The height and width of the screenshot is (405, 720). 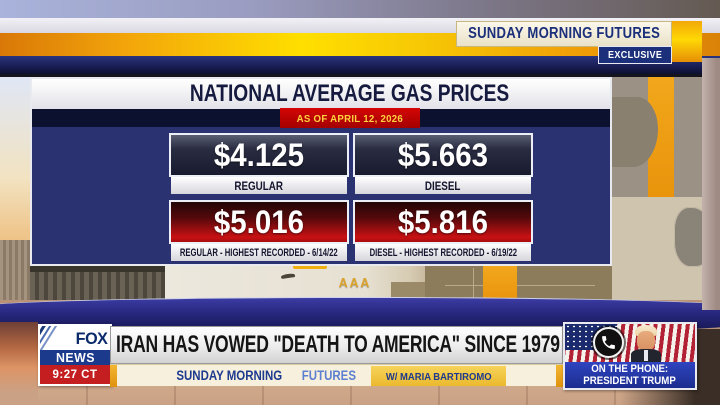 I want to click on regular-record-price: $5.016, so click(x=259, y=221).